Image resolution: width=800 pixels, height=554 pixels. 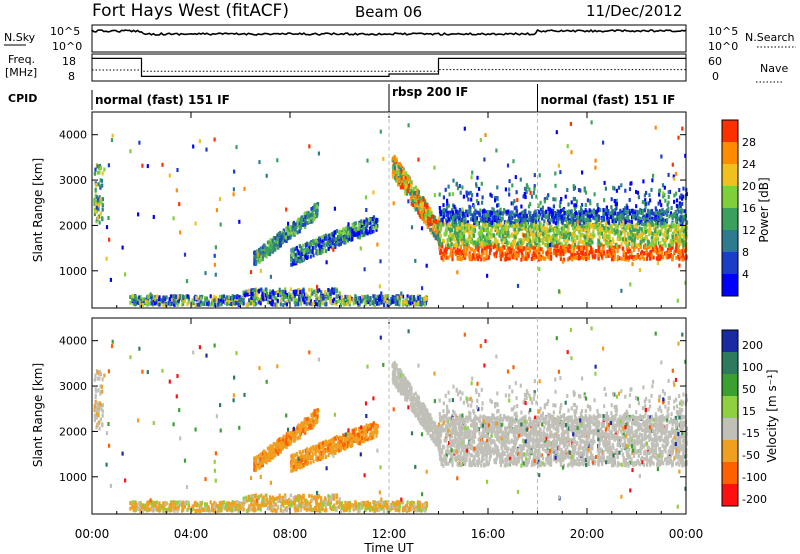 I want to click on nsearch-tick-high: 10^5, so click(x=723, y=31).